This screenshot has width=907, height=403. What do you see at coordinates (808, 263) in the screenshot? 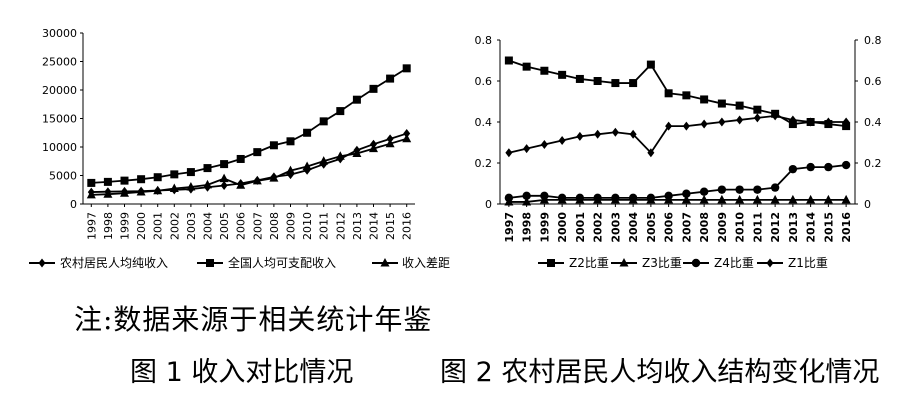
I see `chart2-legend-label: Z1比重` at bounding box center [808, 263].